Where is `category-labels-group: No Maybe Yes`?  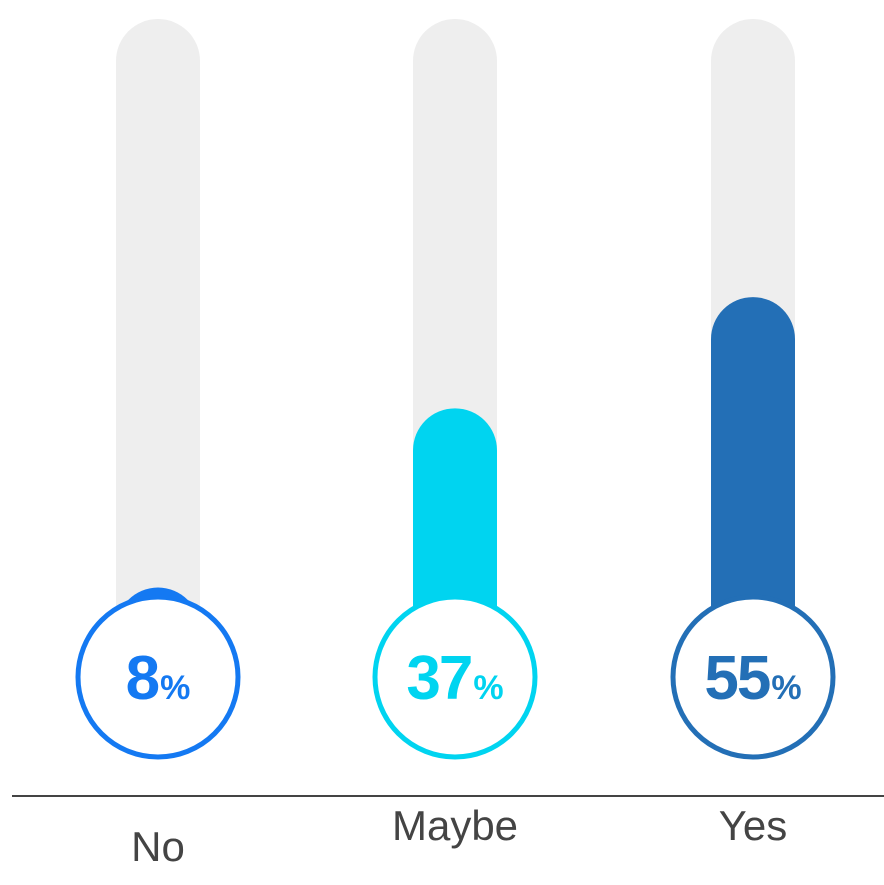 category-labels-group: No Maybe Yes is located at coordinates (459, 836).